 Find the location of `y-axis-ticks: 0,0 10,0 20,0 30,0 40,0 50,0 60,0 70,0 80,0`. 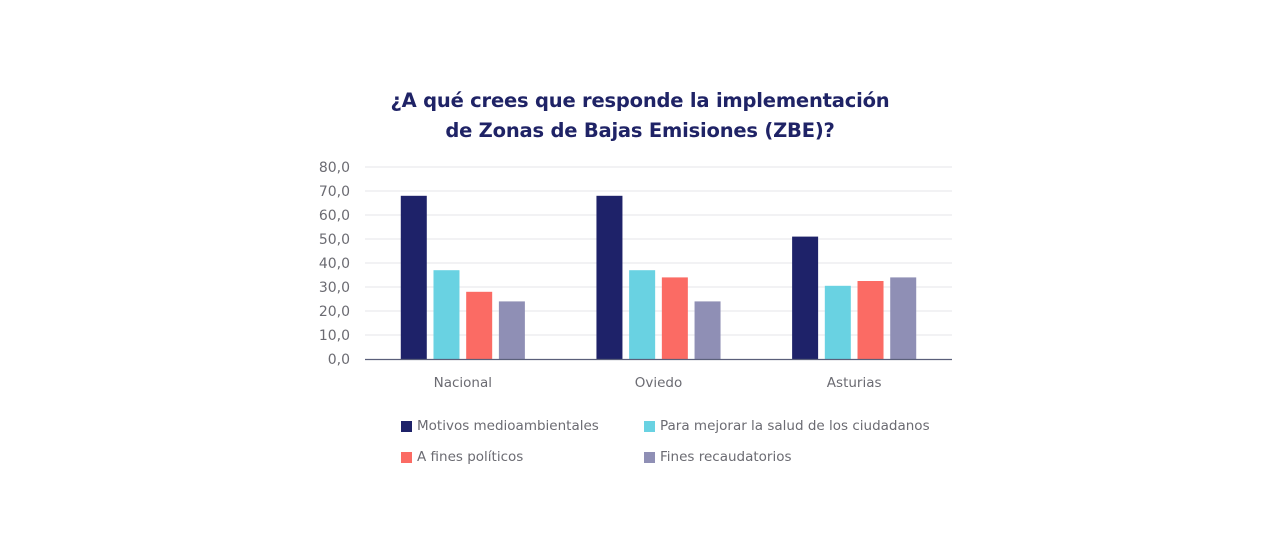

y-axis-ticks: 0,0 10,0 20,0 30,0 40,0 50,0 60,0 70,0 80,0 is located at coordinates (334, 264).